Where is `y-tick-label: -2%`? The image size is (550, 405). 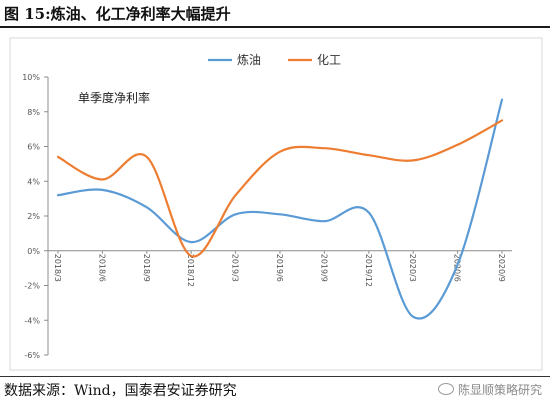 y-tick-label: -2% is located at coordinates (32, 286).